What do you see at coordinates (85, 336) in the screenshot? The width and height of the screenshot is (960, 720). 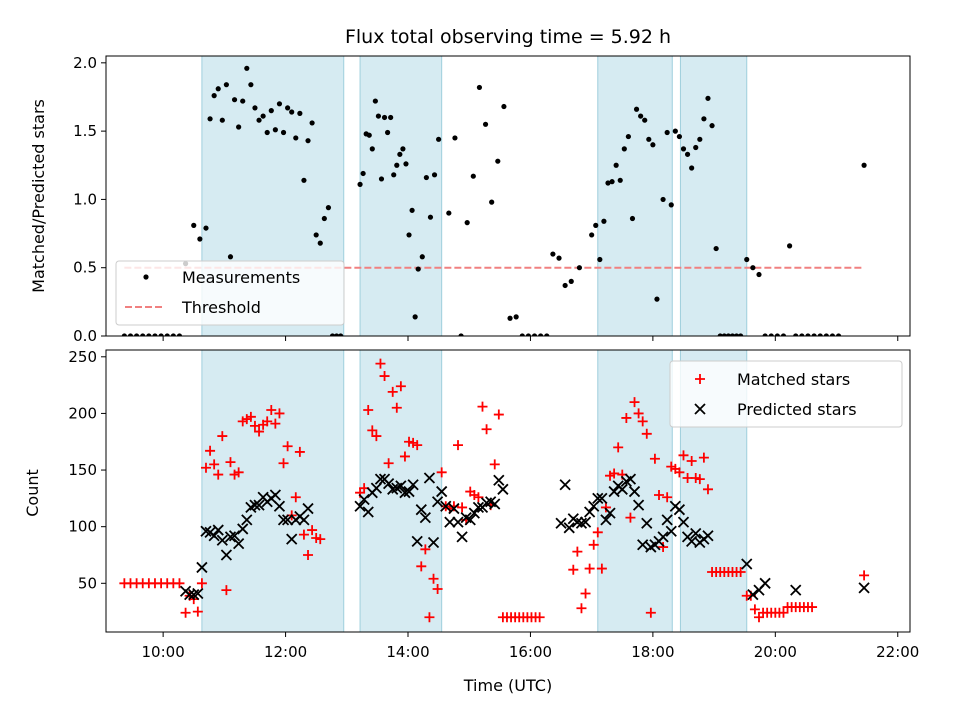 I see `top-y-tick-label: 0.0` at bounding box center [85, 336].